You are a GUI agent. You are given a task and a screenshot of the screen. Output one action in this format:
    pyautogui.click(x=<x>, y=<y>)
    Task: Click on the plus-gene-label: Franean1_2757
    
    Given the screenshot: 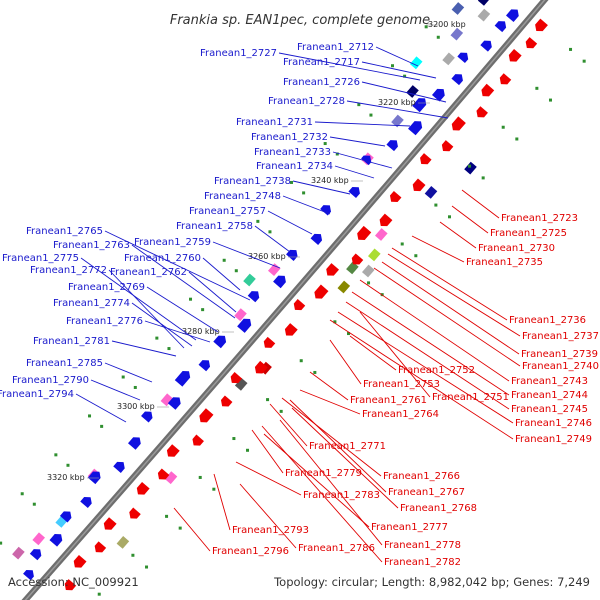 What is the action you would take?
    pyautogui.click(x=227, y=211)
    